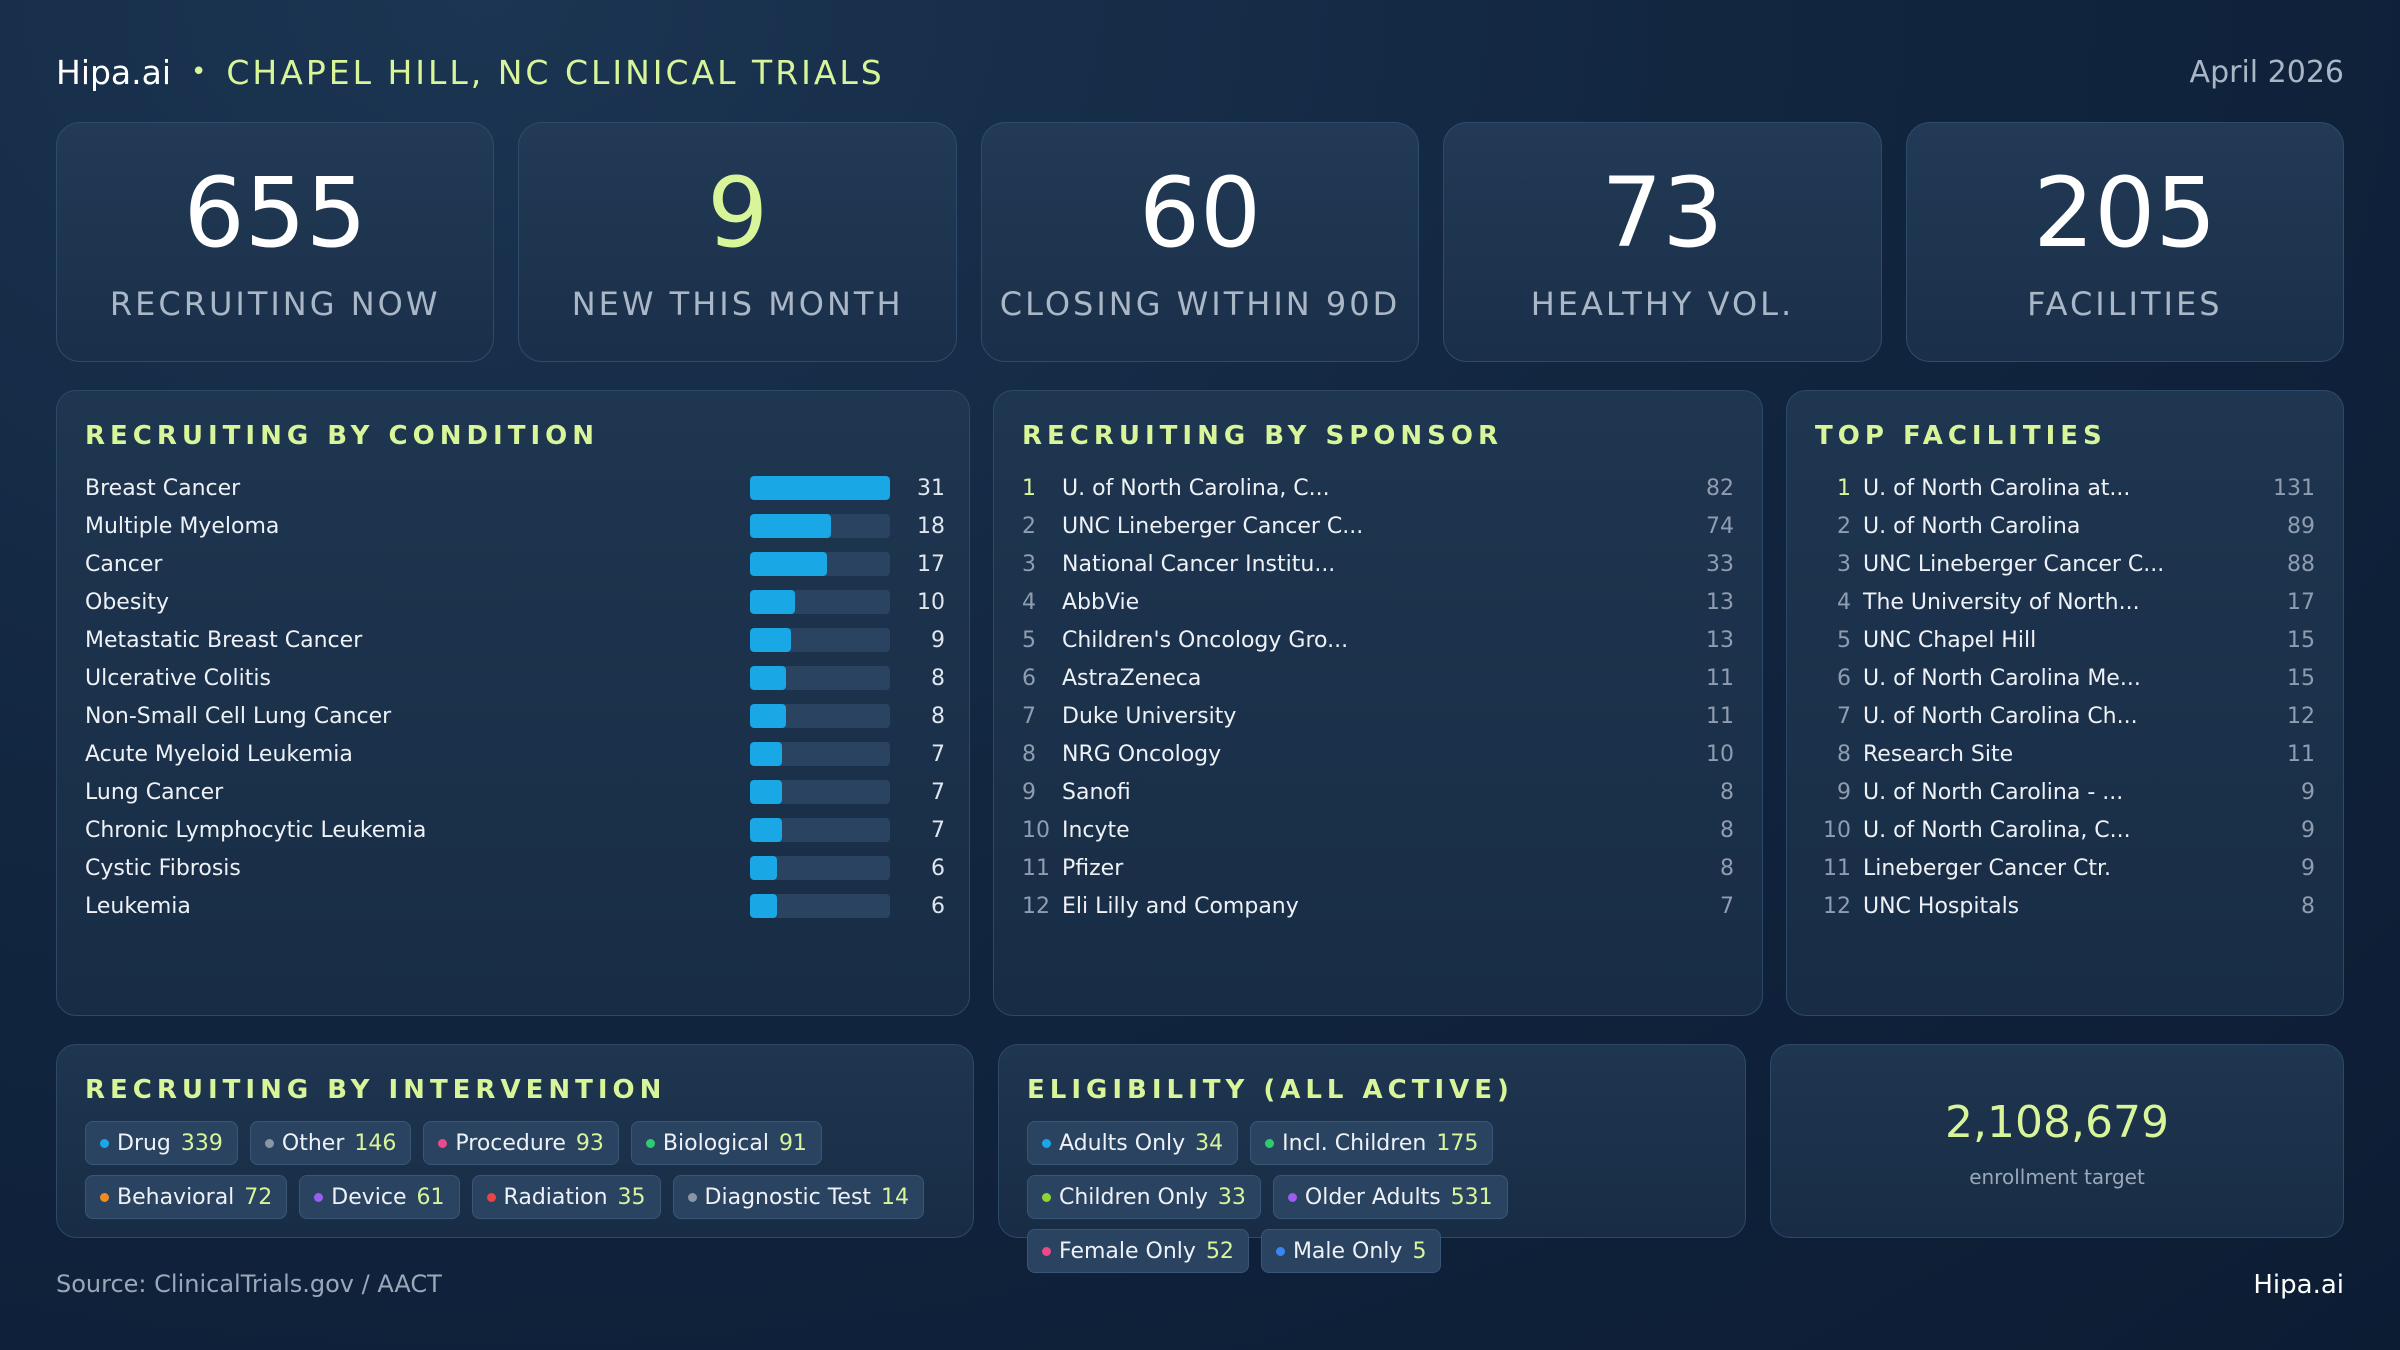  I want to click on enrollment-value: 2,108,679, so click(2057, 1122).